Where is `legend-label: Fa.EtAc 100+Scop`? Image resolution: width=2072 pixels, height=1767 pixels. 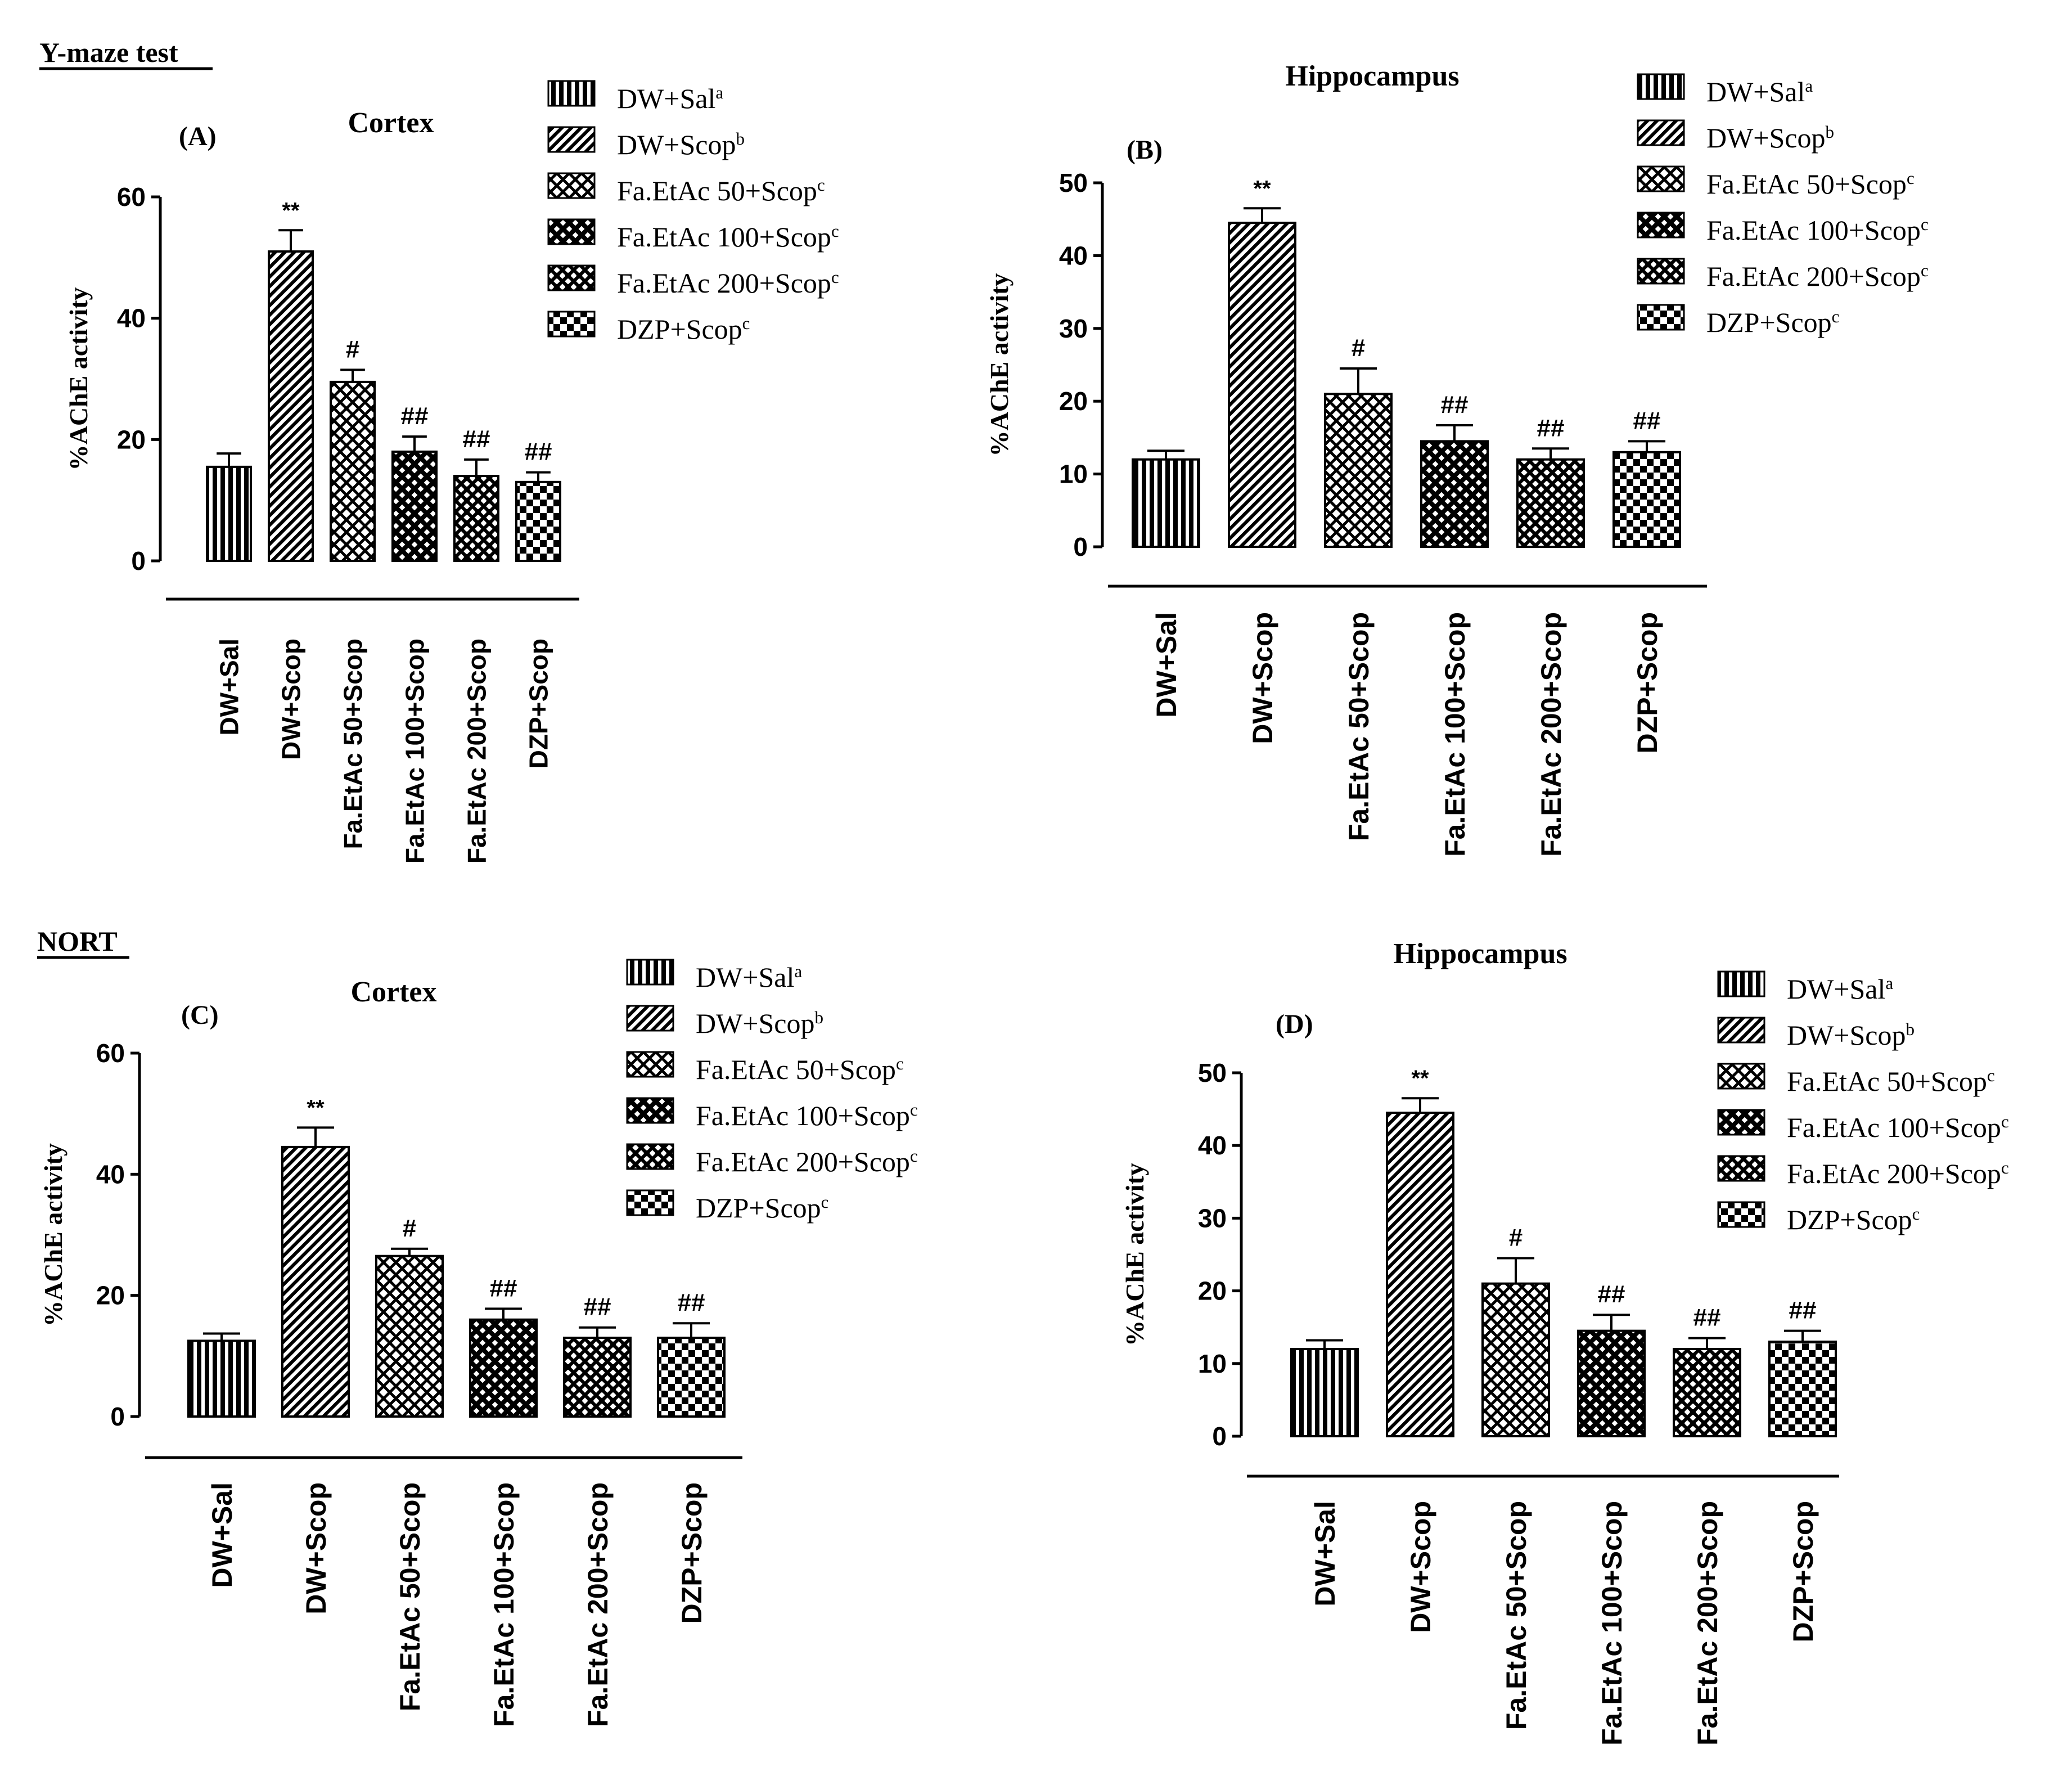
legend-label: Fa.EtAc 100+Scop is located at coordinates (1894, 1127).